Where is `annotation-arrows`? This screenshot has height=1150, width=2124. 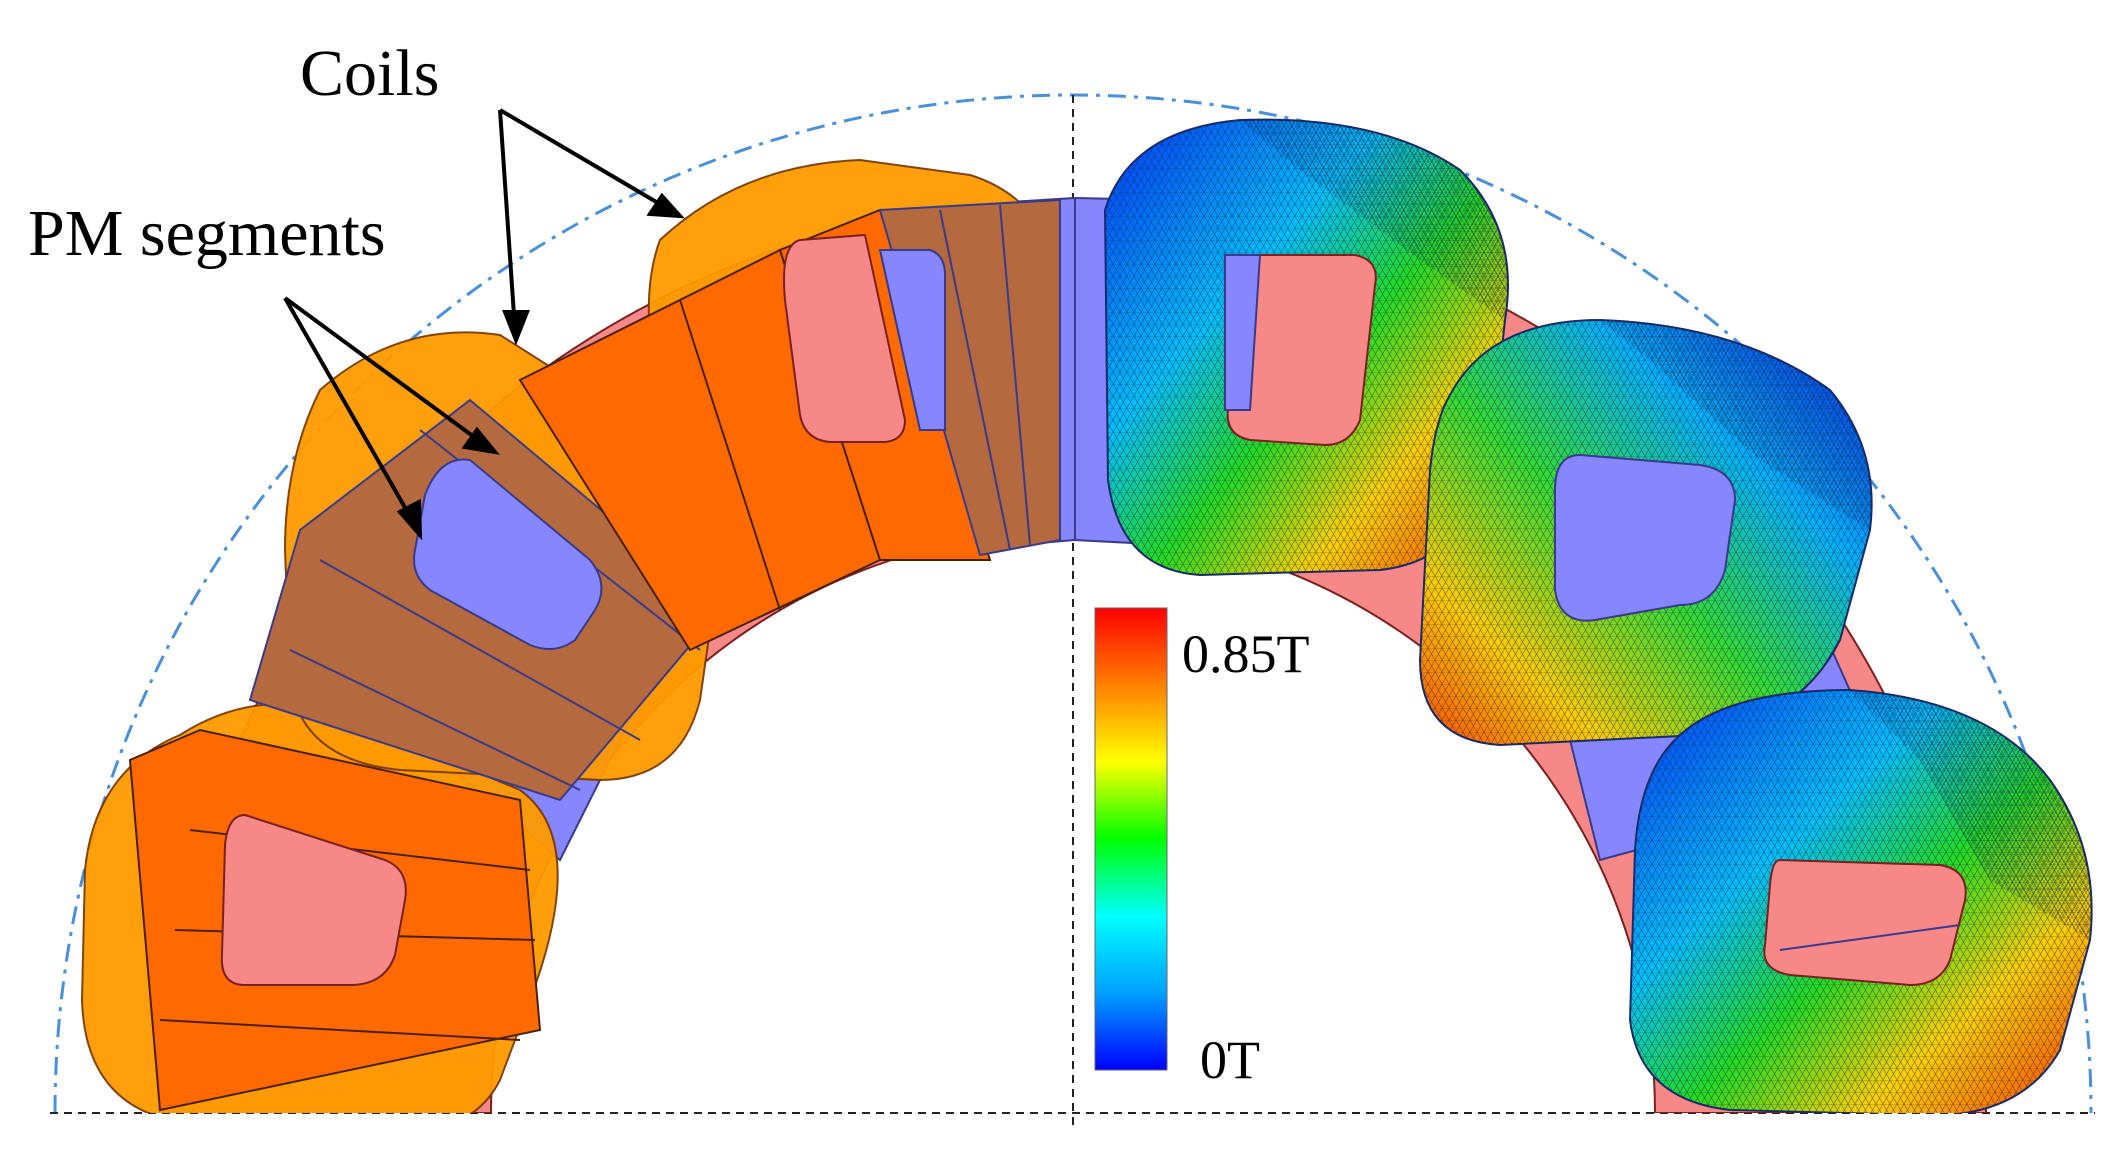 annotation-arrows is located at coordinates (484, 324).